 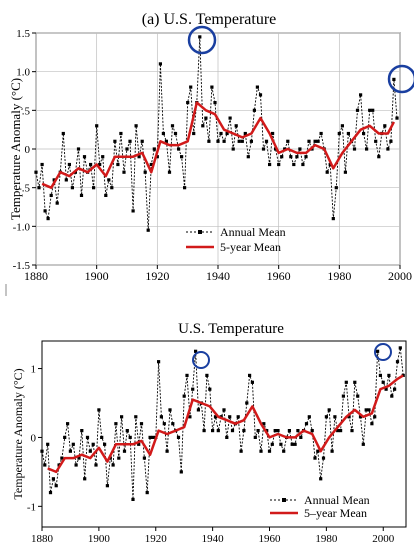 What do you see at coordinates (339, 276) in the screenshot?
I see `chart-top-xtick-label: 1980` at bounding box center [339, 276].